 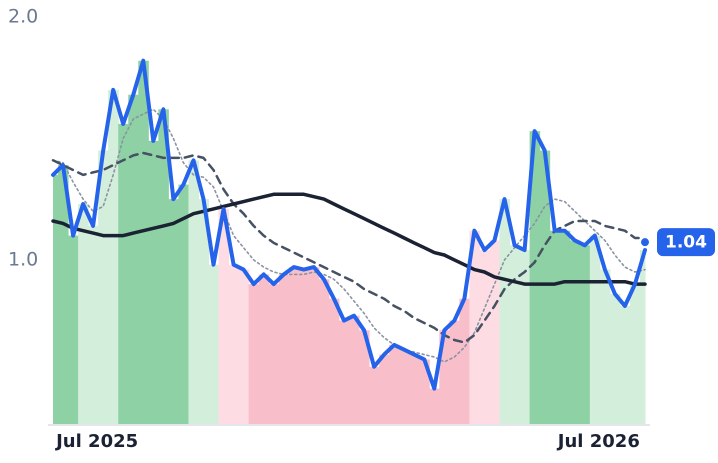 What do you see at coordinates (23, 17) in the screenshot?
I see `y-tick-label: 2.0` at bounding box center [23, 17].